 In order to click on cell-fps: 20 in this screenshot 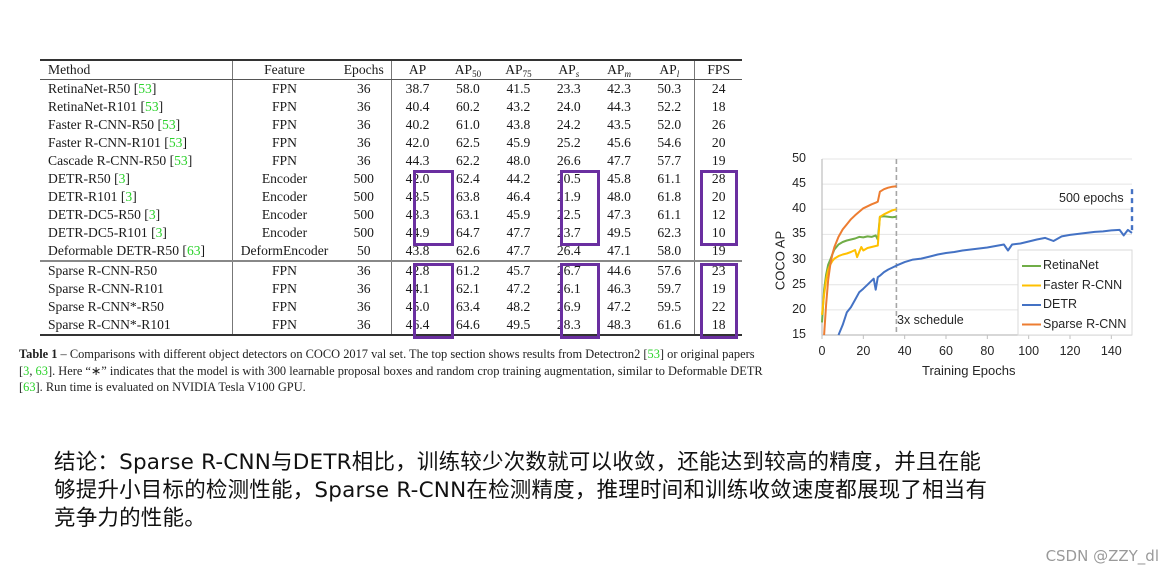, I will do `click(718, 197)`.